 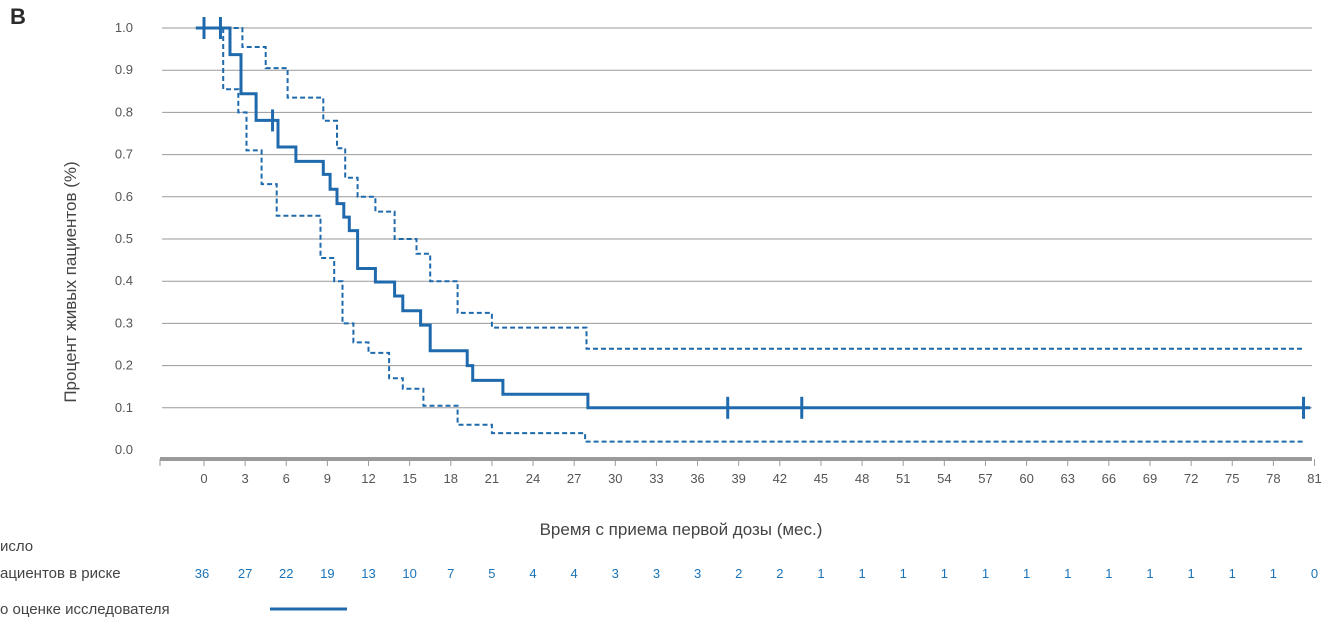 What do you see at coordinates (1026, 478) in the screenshot?
I see `x-tick-label: 60` at bounding box center [1026, 478].